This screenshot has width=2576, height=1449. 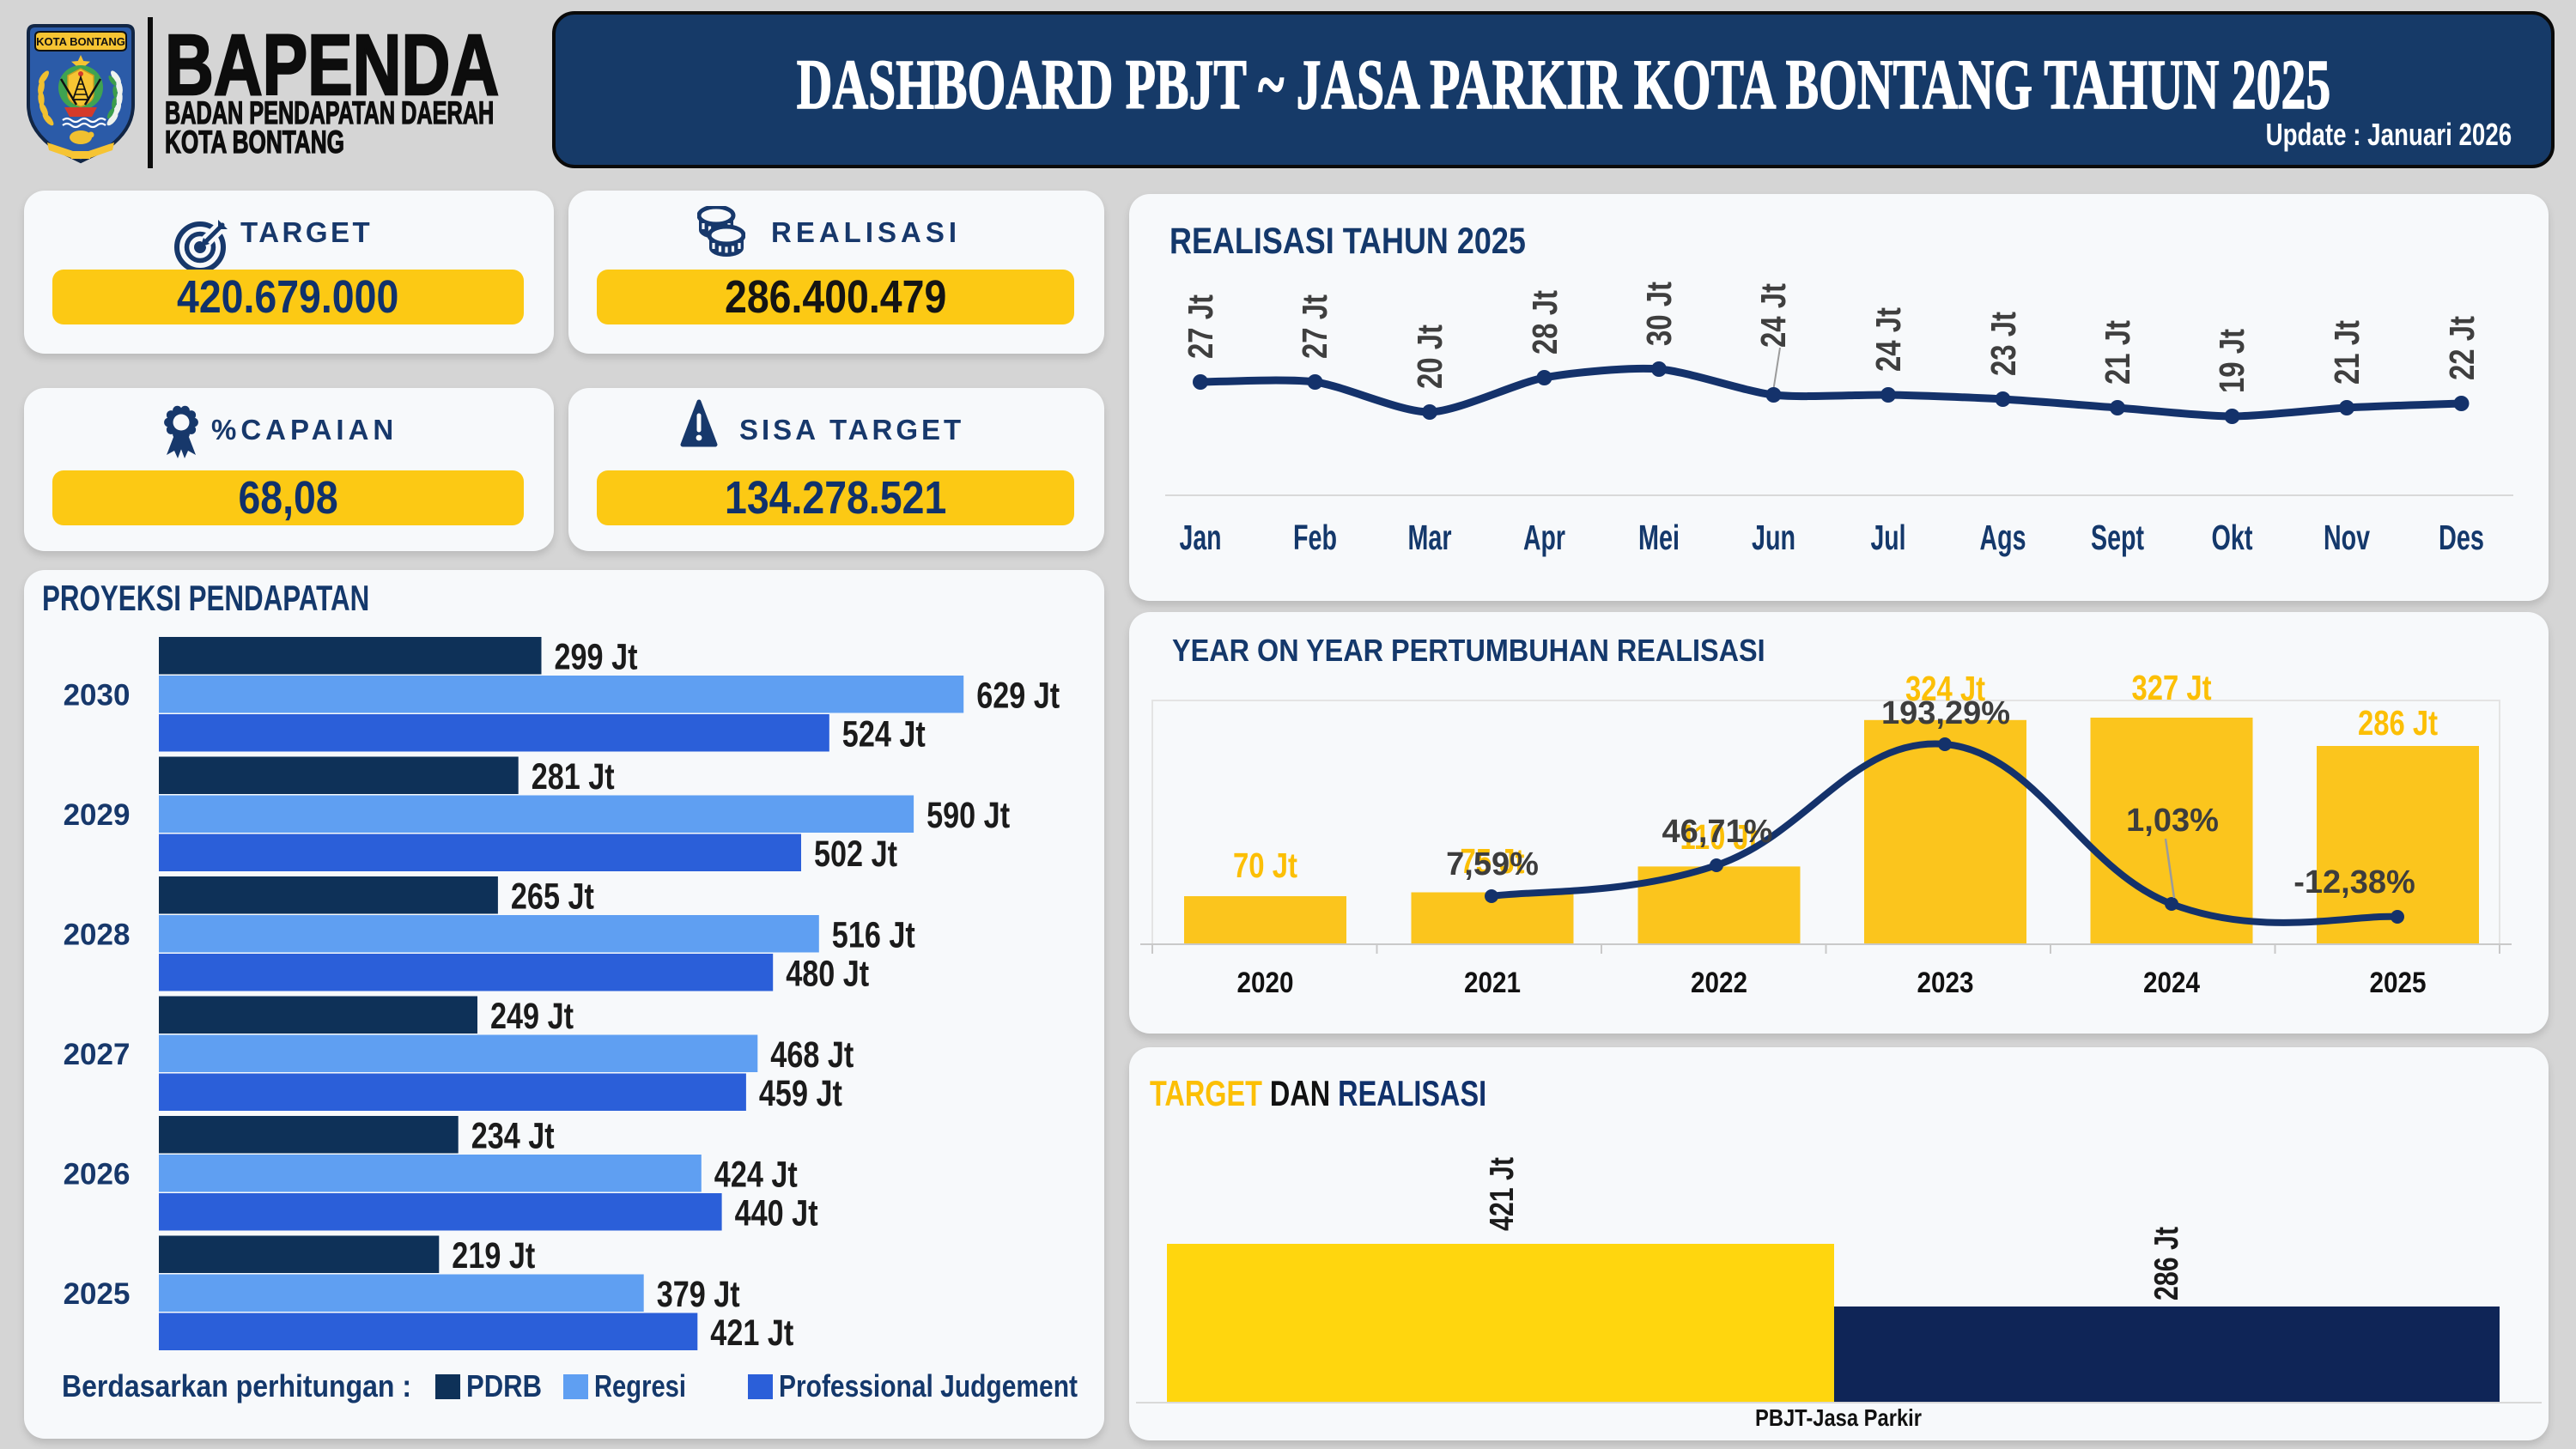 I want to click on svg-text: 524 Jt, so click(x=884, y=734).